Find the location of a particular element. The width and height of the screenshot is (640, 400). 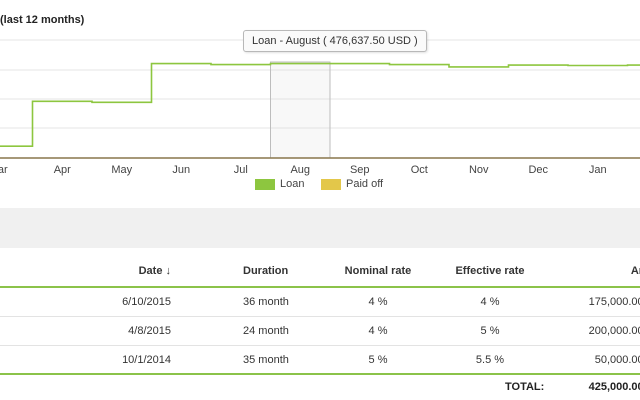

chart-title: (last 12 months) is located at coordinates (42, 20).